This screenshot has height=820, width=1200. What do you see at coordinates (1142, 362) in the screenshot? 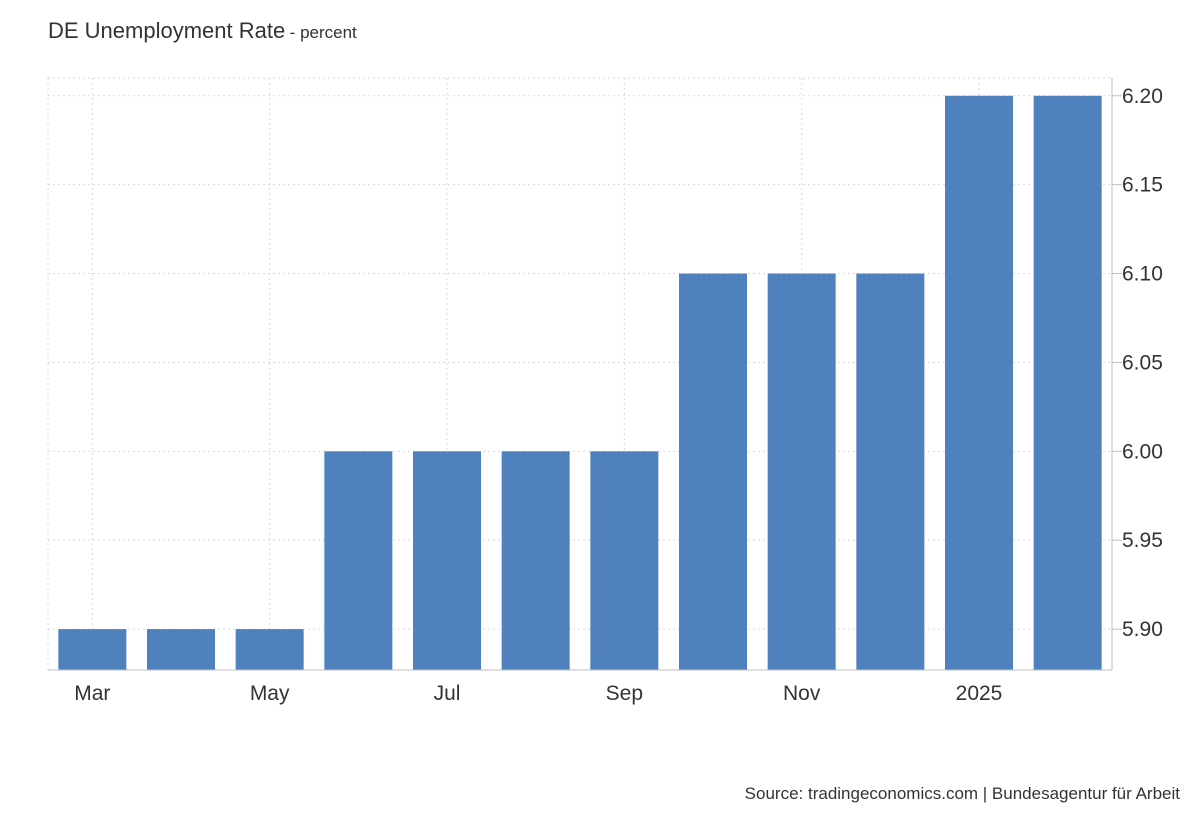
I see `y-tick-label: 6.05` at bounding box center [1142, 362].